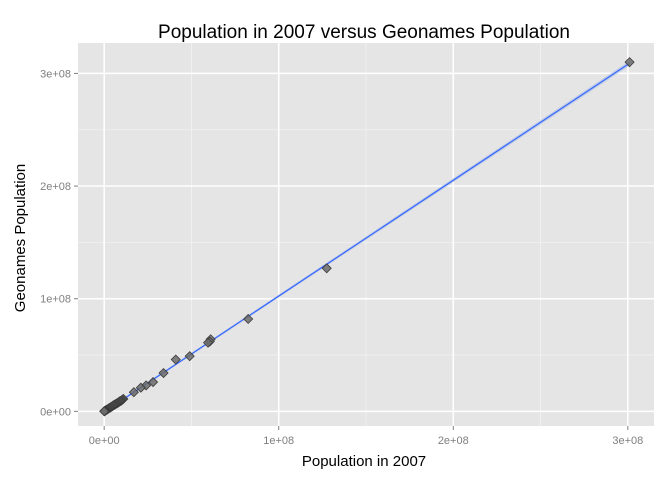 The width and height of the screenshot is (672, 480). Describe the element at coordinates (55, 300) in the screenshot. I see `y-tick-label: 1e+08` at that location.